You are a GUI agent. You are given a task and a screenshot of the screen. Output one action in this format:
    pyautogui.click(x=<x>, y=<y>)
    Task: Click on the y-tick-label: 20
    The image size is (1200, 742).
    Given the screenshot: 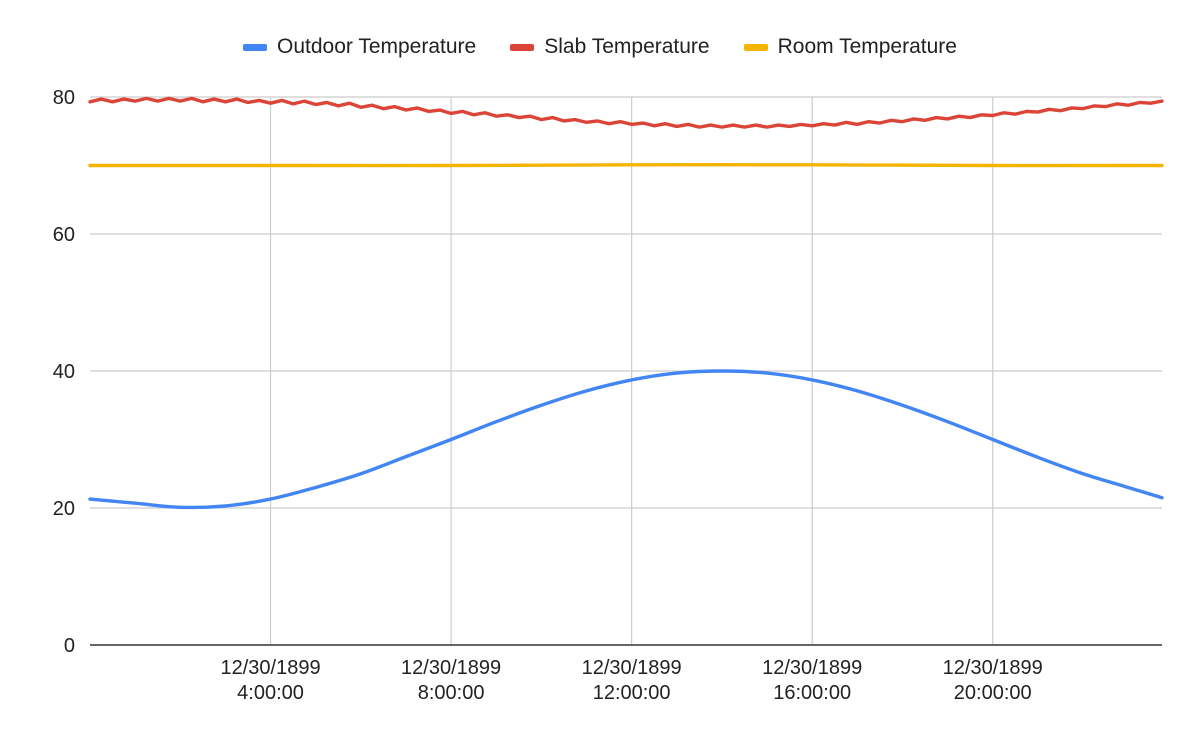 What is the action you would take?
    pyautogui.click(x=64, y=509)
    